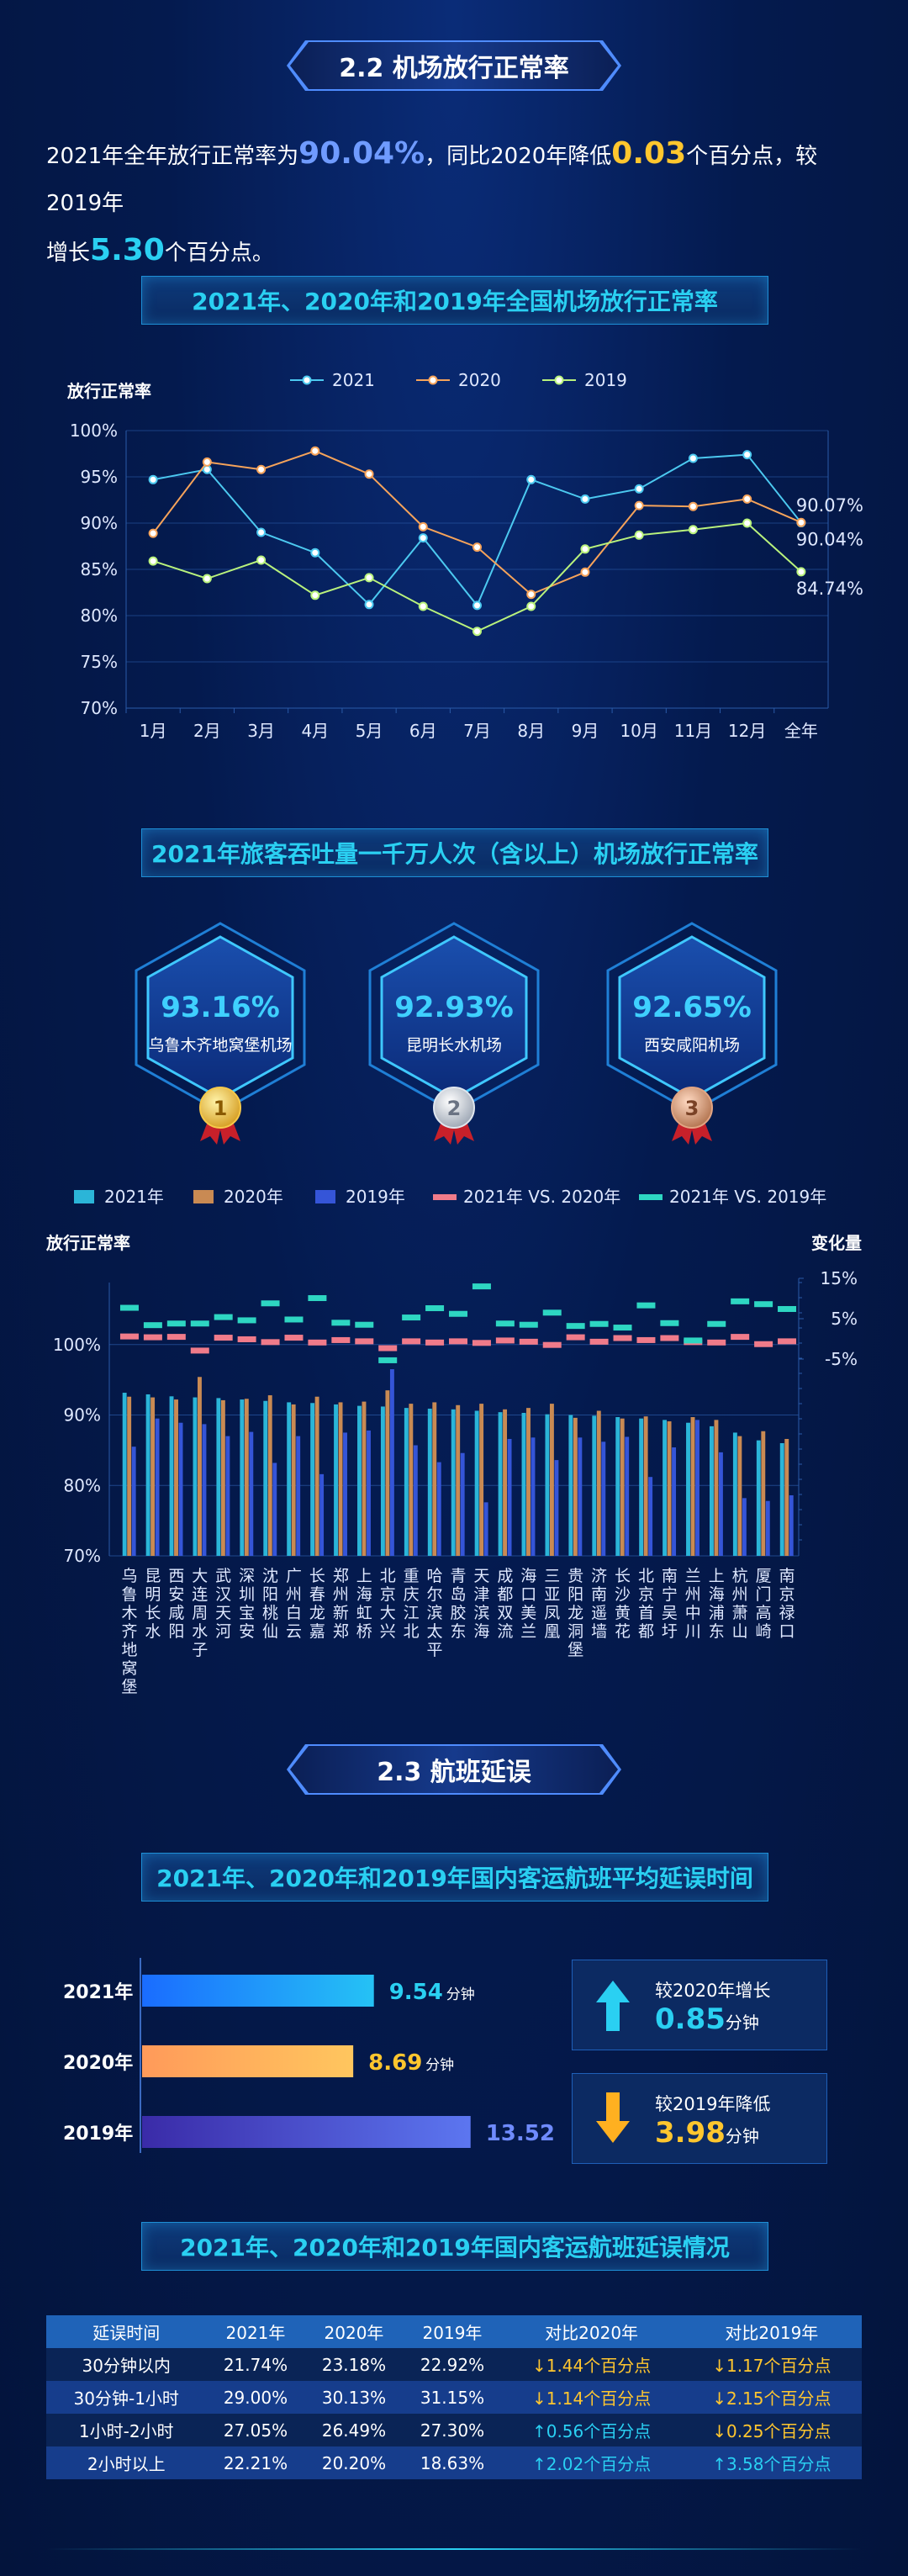  What do you see at coordinates (505, 1613) in the screenshot?
I see `x-label-char: 双` at bounding box center [505, 1613].